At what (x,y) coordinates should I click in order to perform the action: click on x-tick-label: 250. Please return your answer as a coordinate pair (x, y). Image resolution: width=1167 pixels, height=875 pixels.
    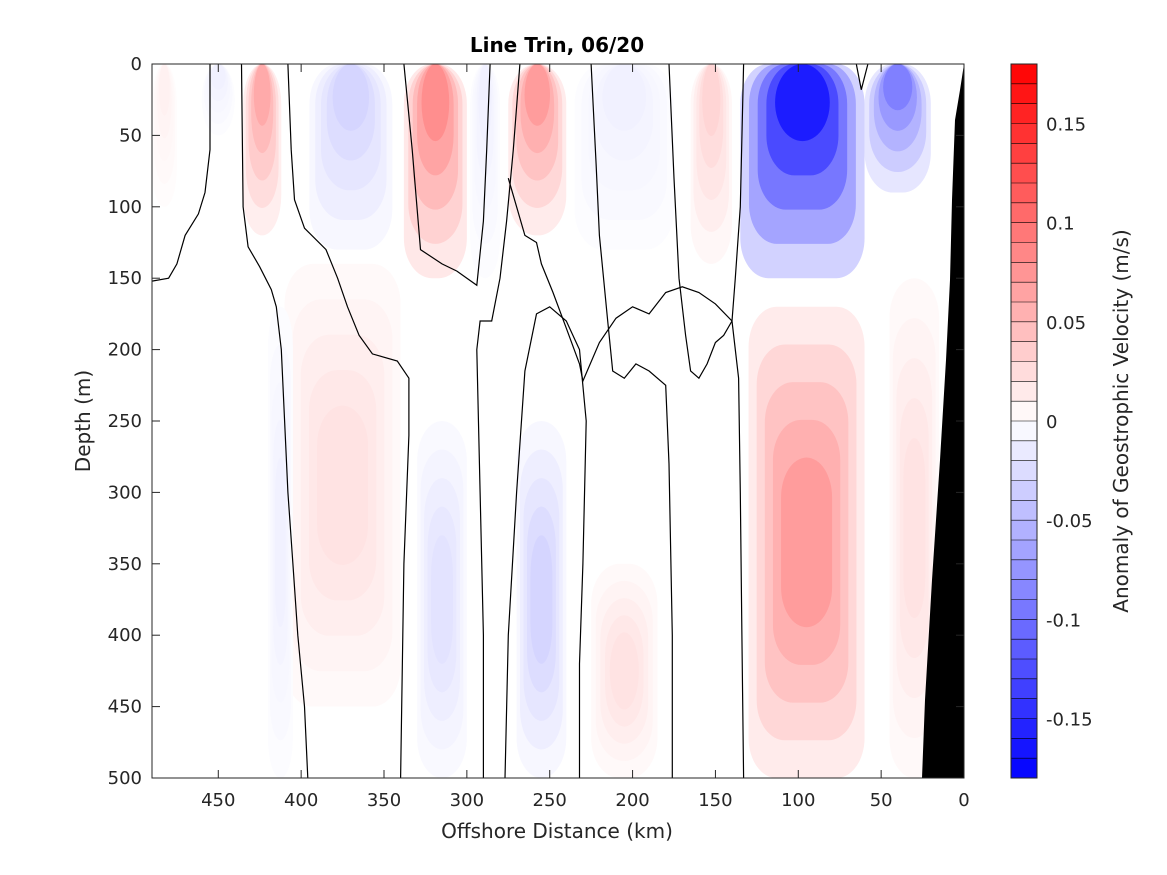
    Looking at the image, I should click on (550, 800).